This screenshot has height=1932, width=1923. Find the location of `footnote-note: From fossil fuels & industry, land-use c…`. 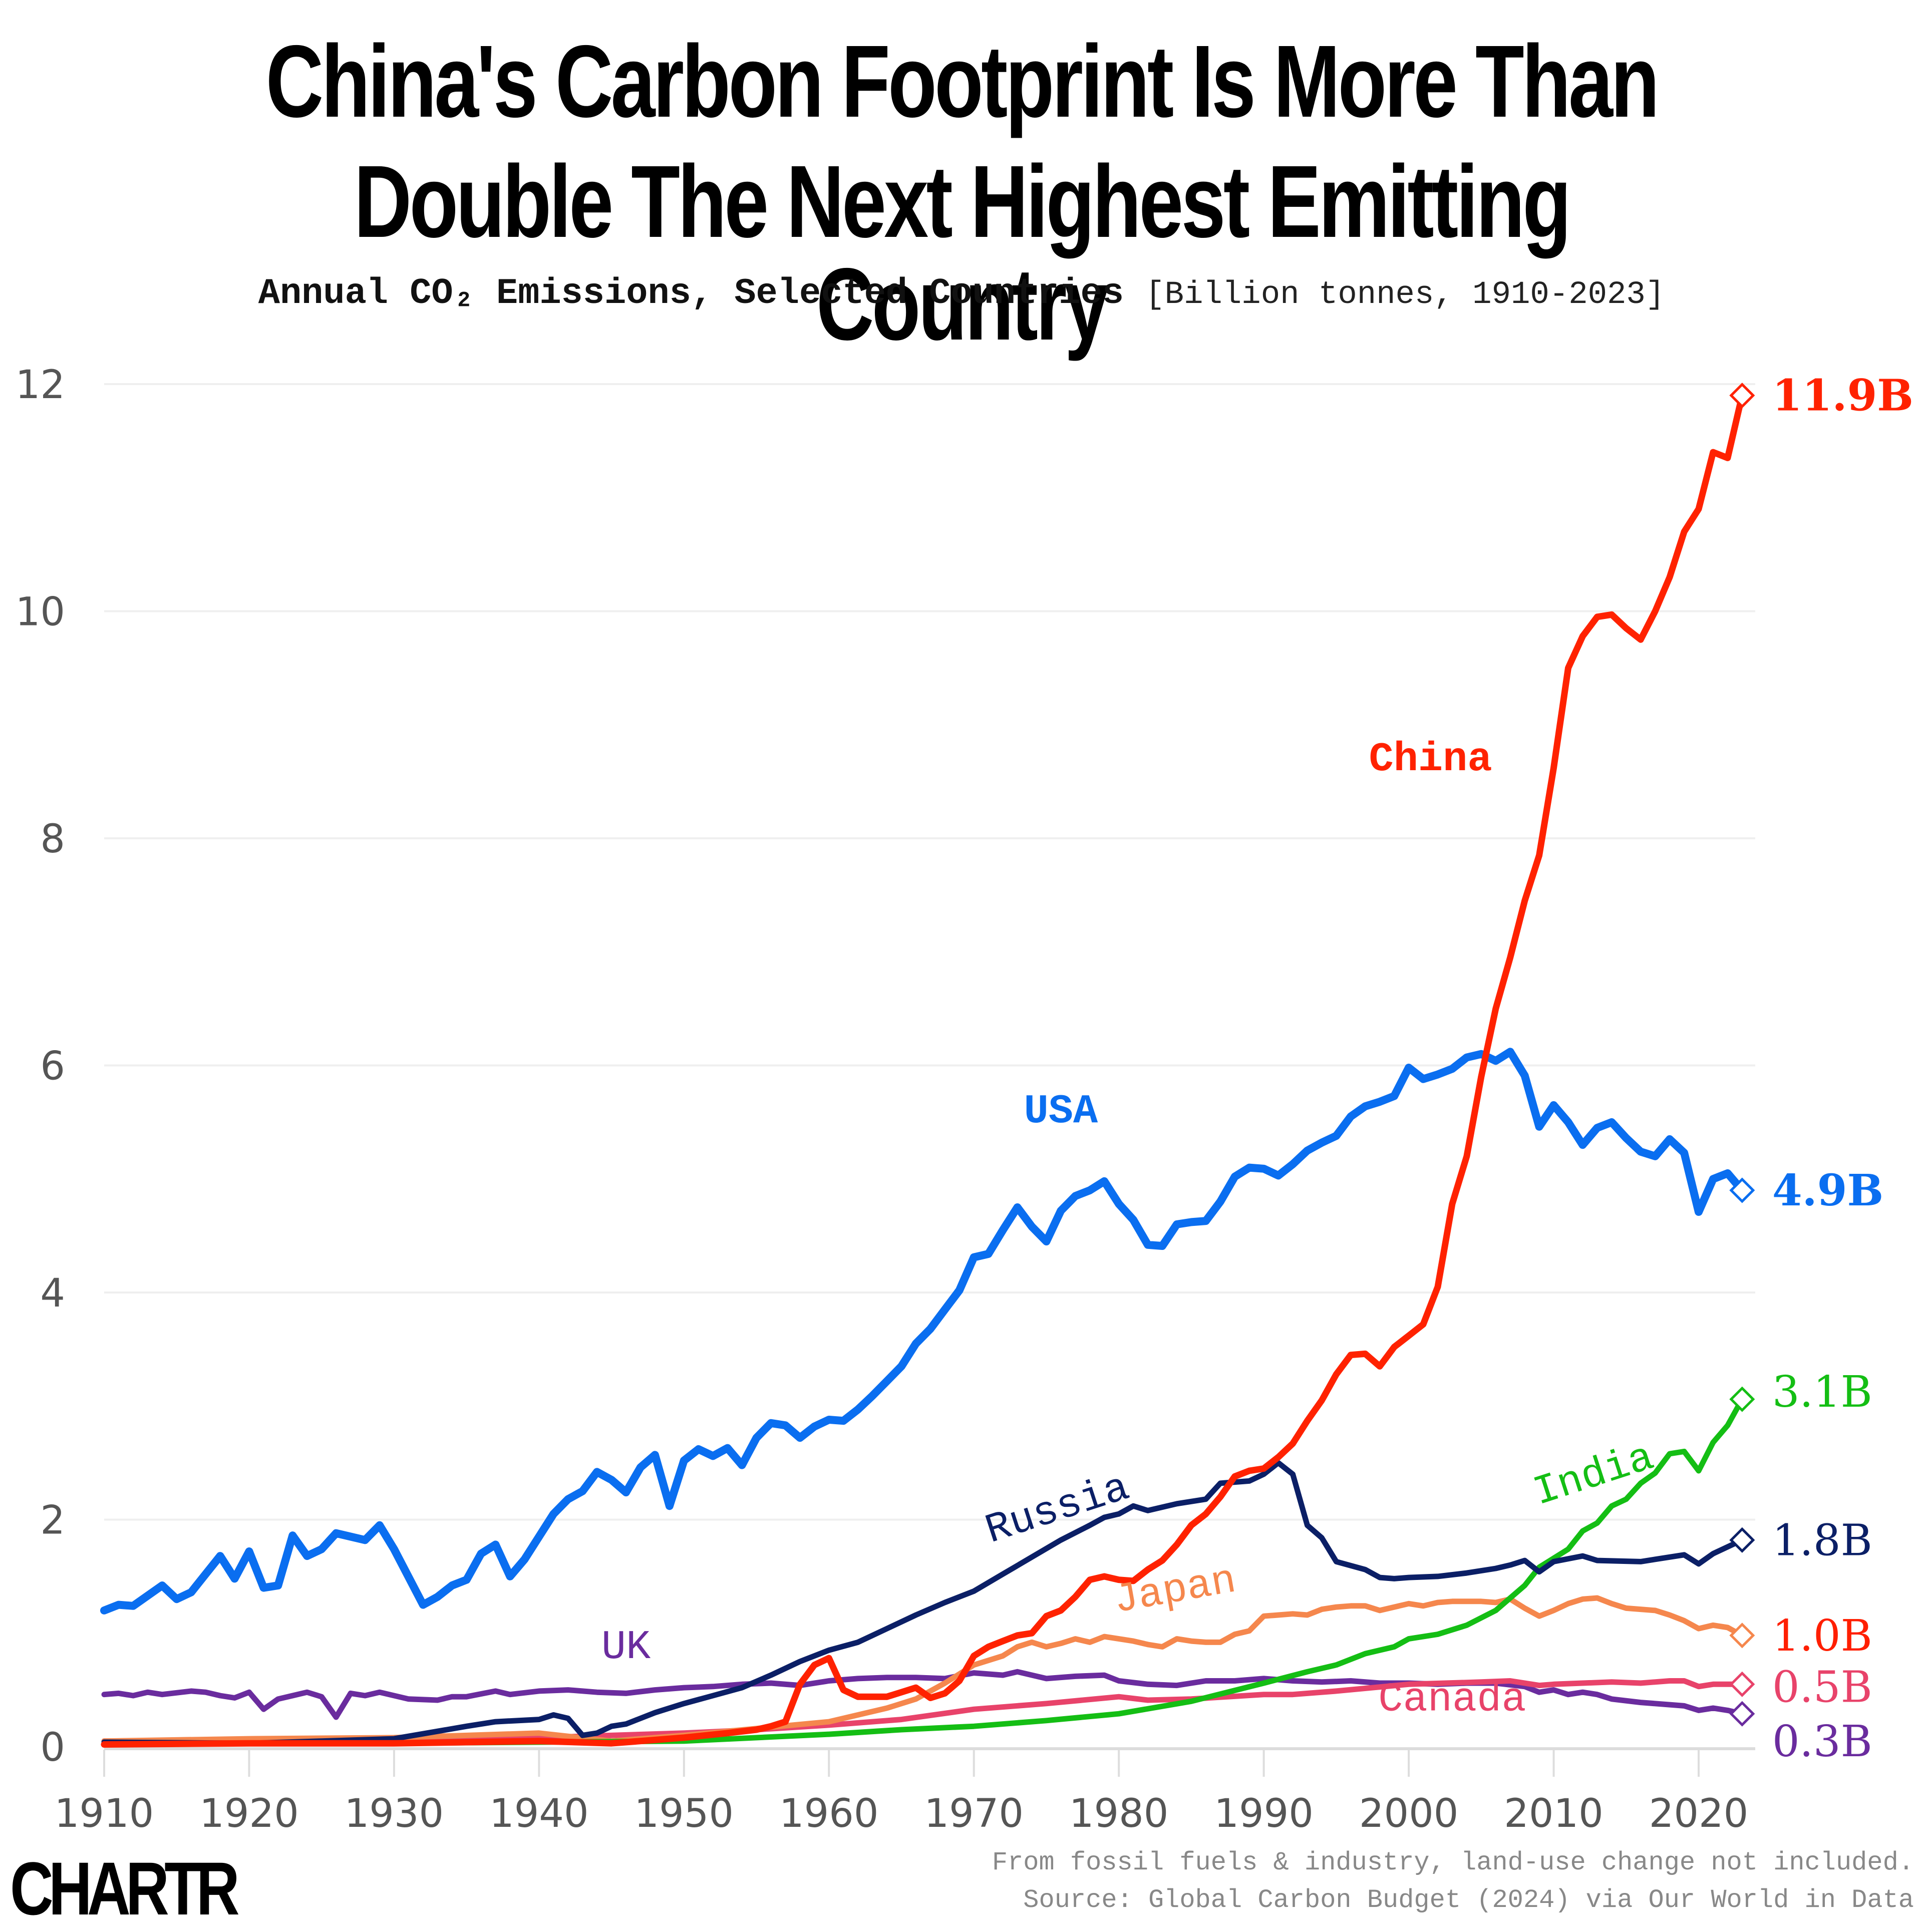

footnote-note: From fossil fuels & industry, land-use c… is located at coordinates (1453, 1863).